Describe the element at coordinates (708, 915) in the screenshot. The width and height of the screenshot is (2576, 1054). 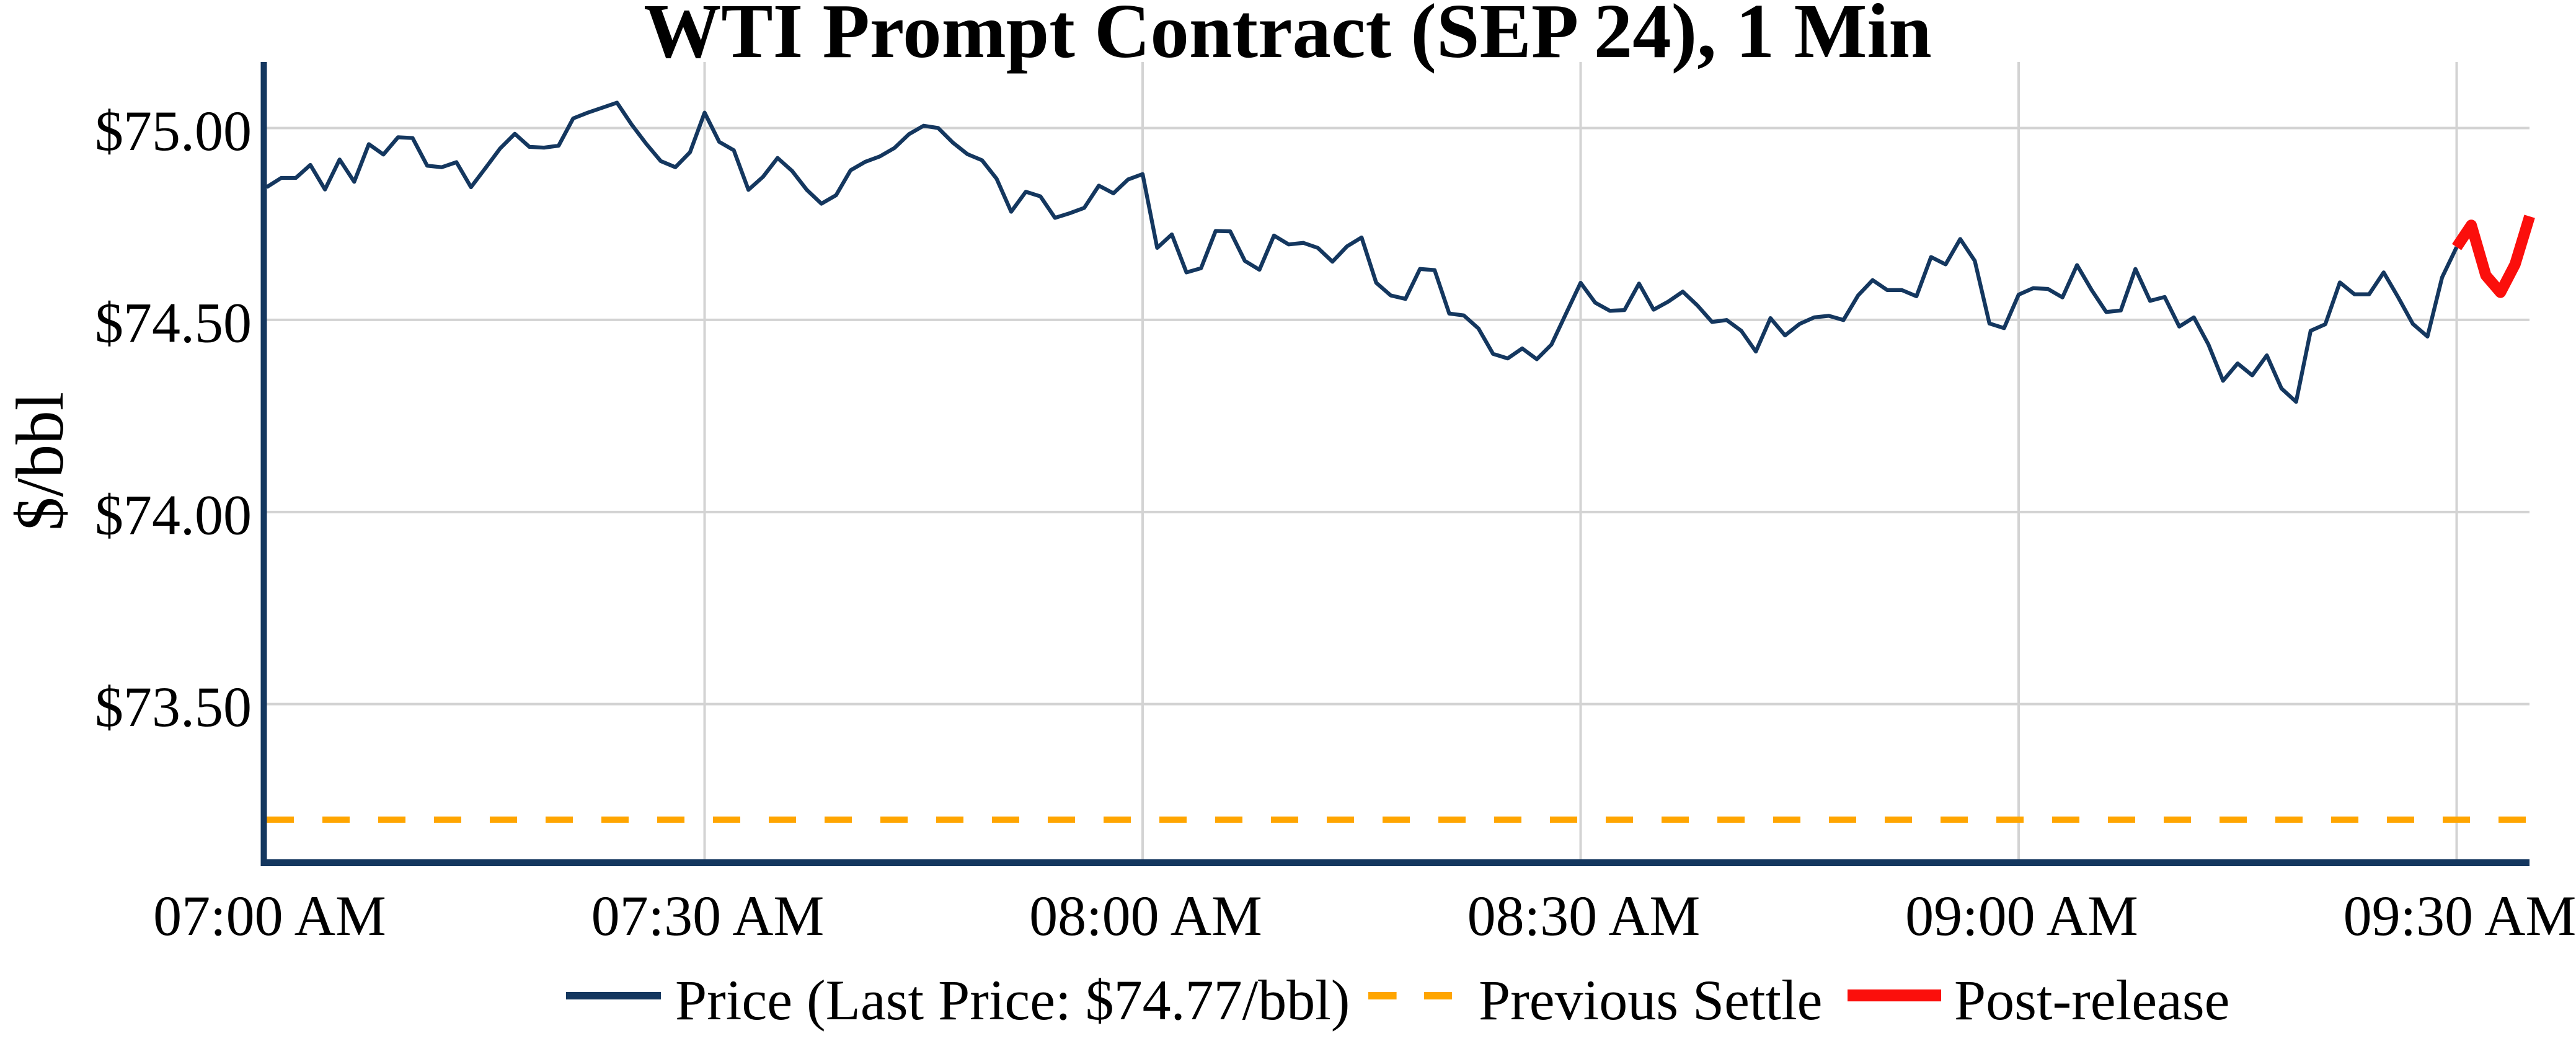
I see `svg-text: 07:30 AM` at that location.